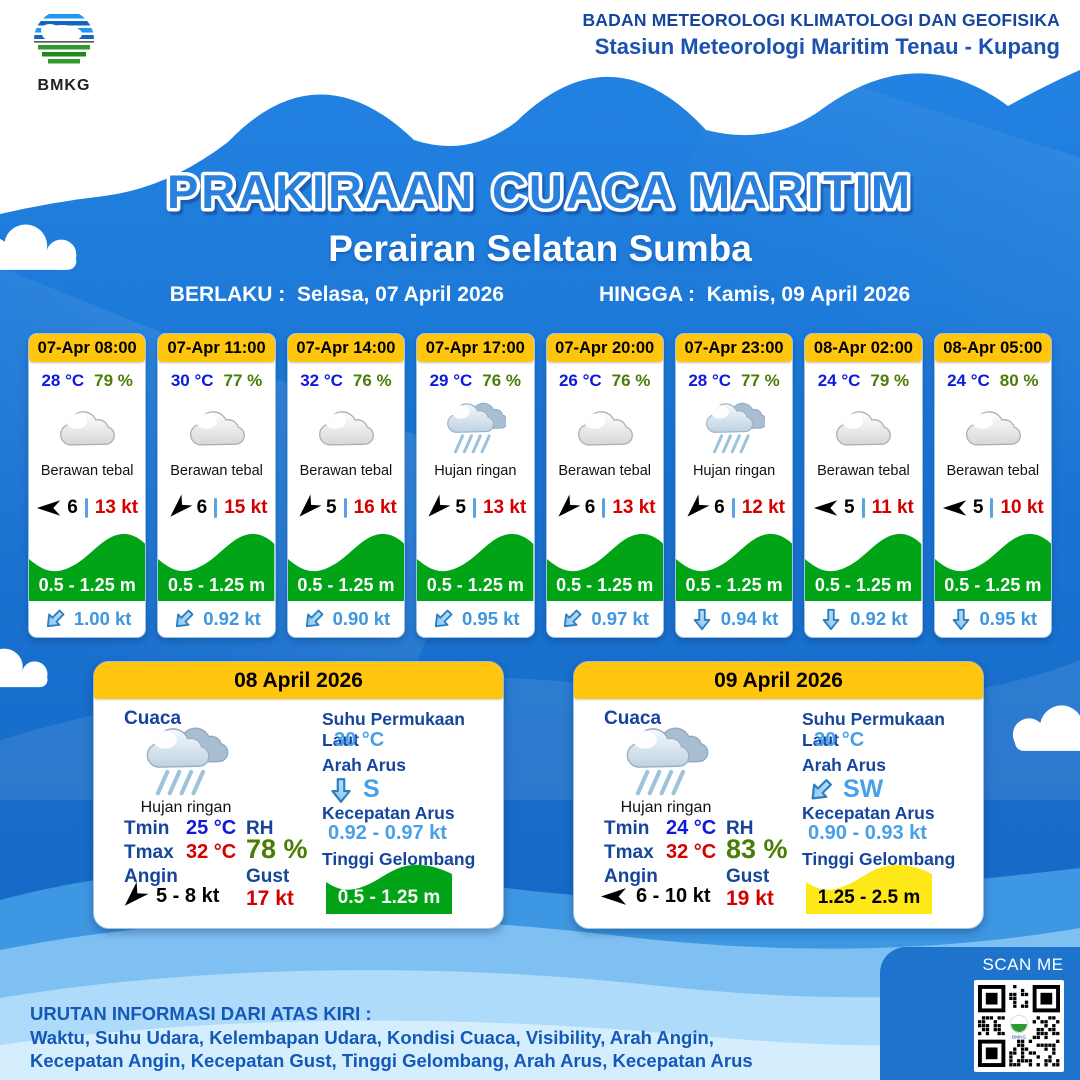  Describe the element at coordinates (1019, 380) in the screenshot. I see `relative-humidity: 80 %` at that location.